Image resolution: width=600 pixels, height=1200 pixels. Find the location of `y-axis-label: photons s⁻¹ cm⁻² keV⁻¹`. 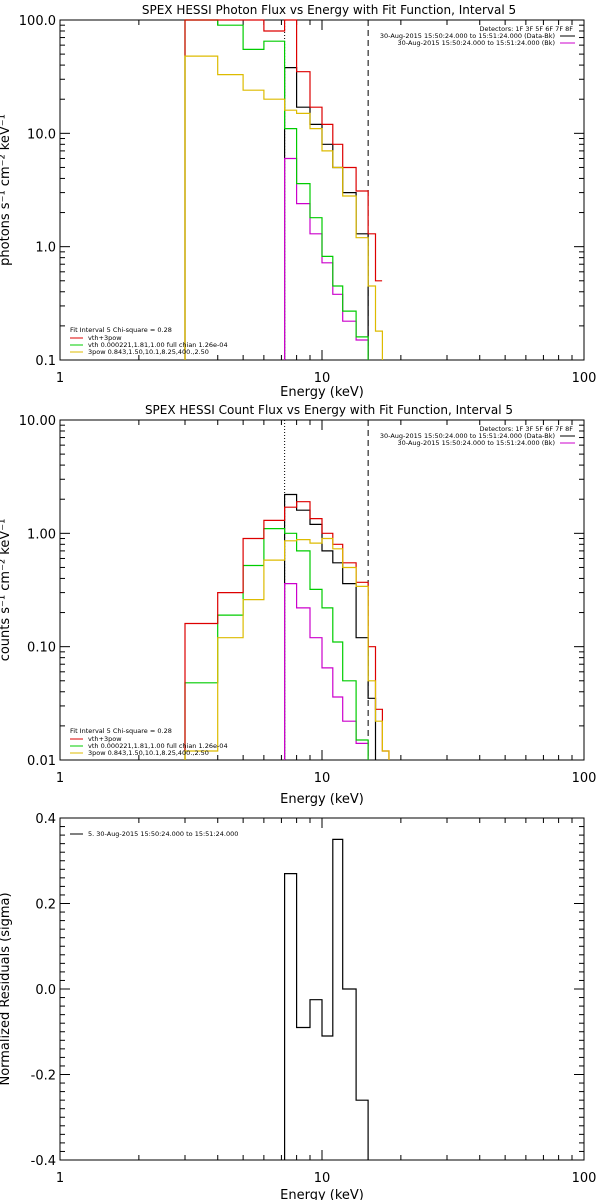

y-axis-label: photons s⁻¹ cm⁻² keV⁻¹ is located at coordinates (6, 190).